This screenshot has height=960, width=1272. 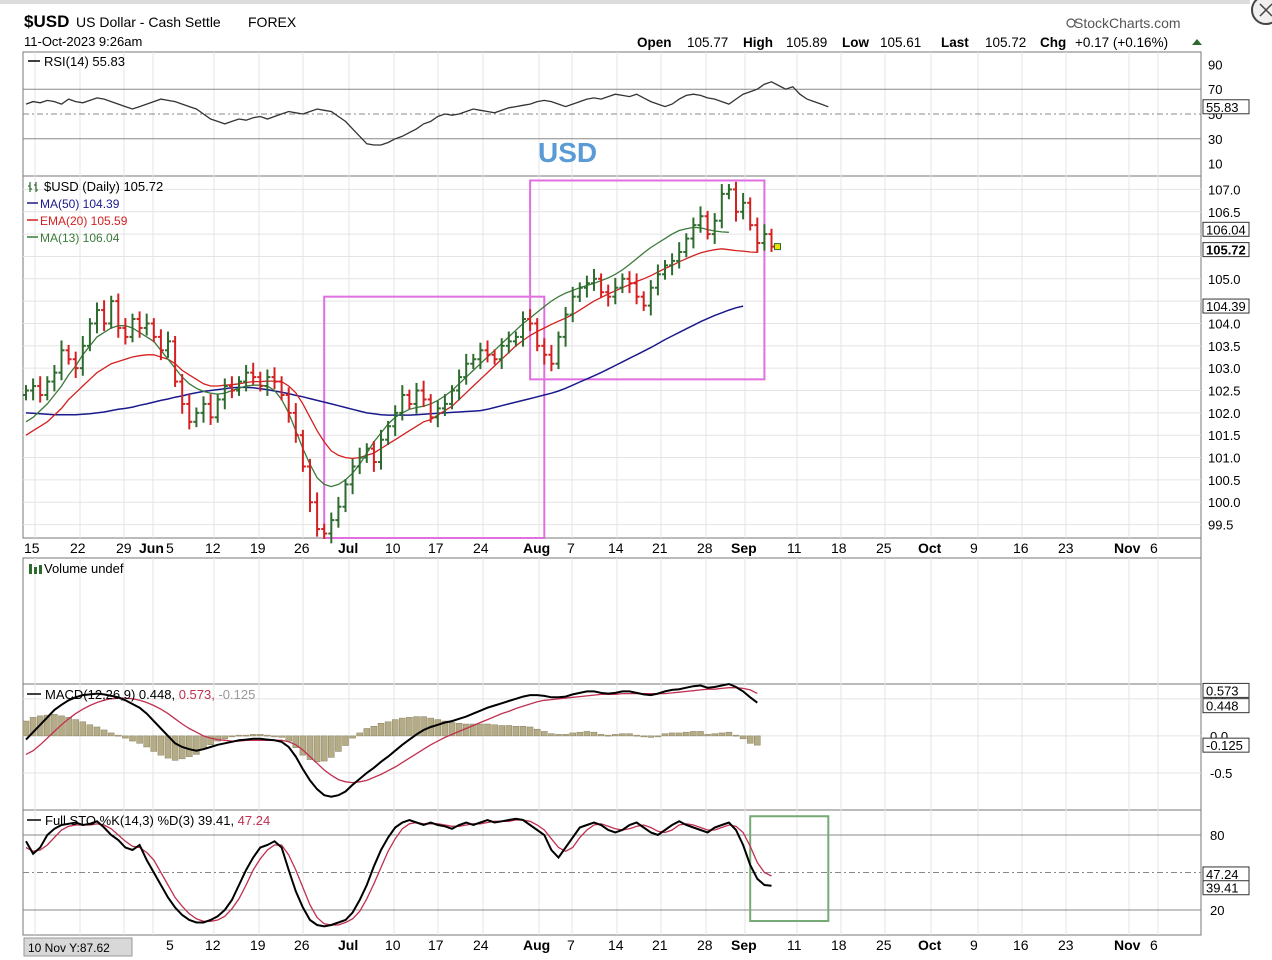 I want to click on xlabel-xaxis1-26: 6, so click(x=1154, y=548).